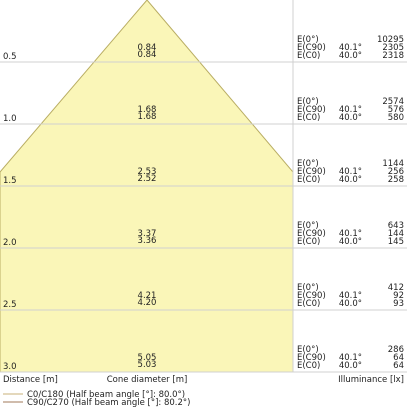  What do you see at coordinates (106, 395) in the screenshot?
I see `legend-label: C0/C180 (Half beam angle [°]: 80.0°)` at bounding box center [106, 395].